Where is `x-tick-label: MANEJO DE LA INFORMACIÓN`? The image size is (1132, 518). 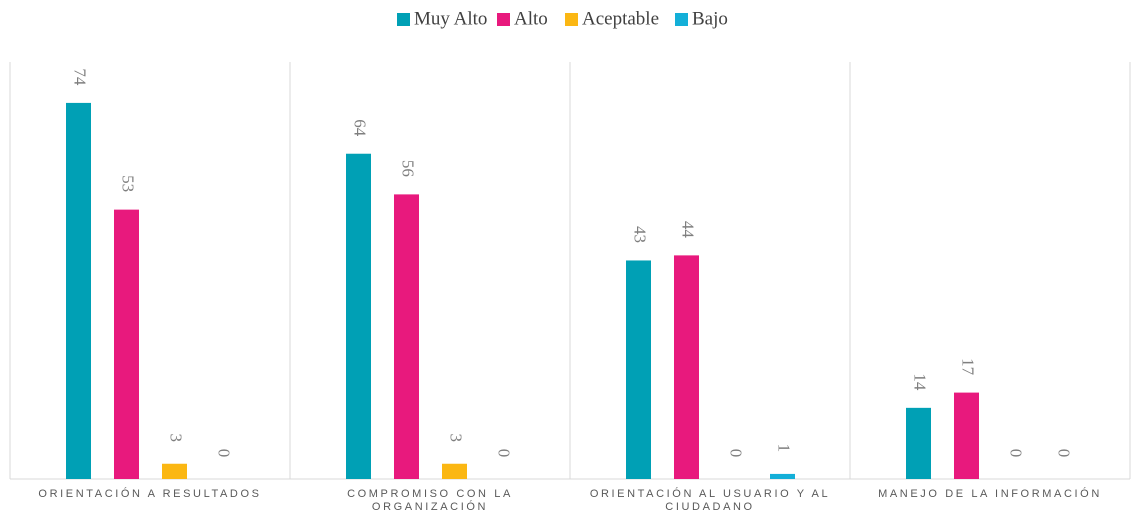 x-tick-label: MANEJO DE LA INFORMACIÓN is located at coordinates (990, 494).